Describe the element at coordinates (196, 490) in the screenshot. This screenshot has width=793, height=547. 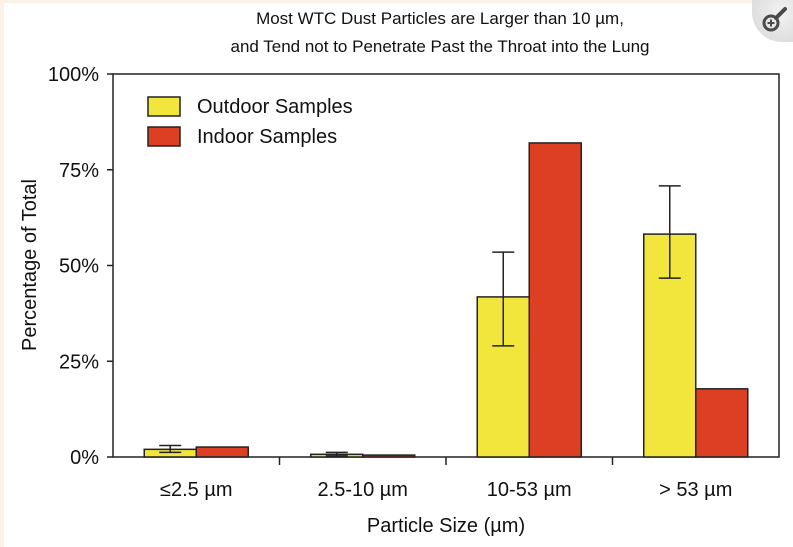
I see `x-tick-label: ≤2.5 µm` at that location.